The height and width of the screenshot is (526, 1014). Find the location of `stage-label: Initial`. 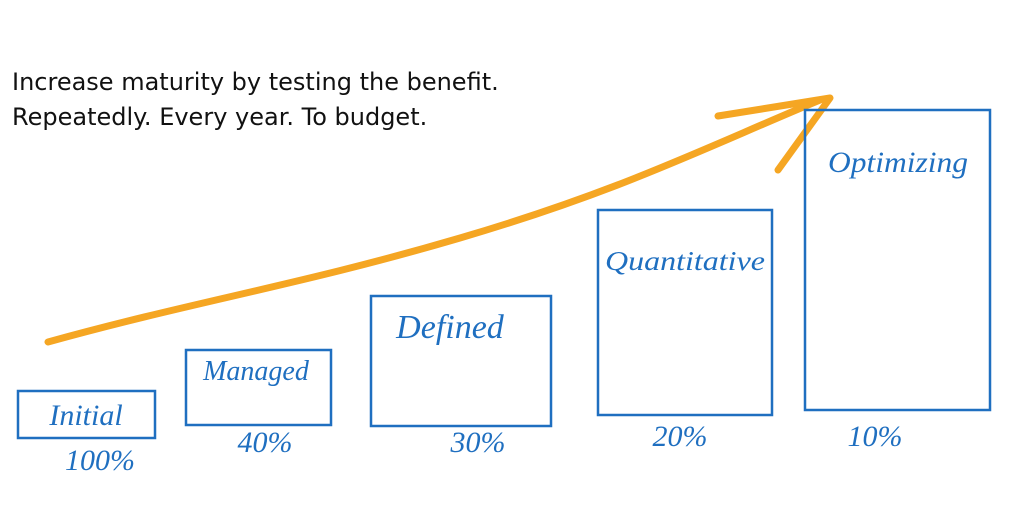

stage-label: Initial is located at coordinates (85, 415).